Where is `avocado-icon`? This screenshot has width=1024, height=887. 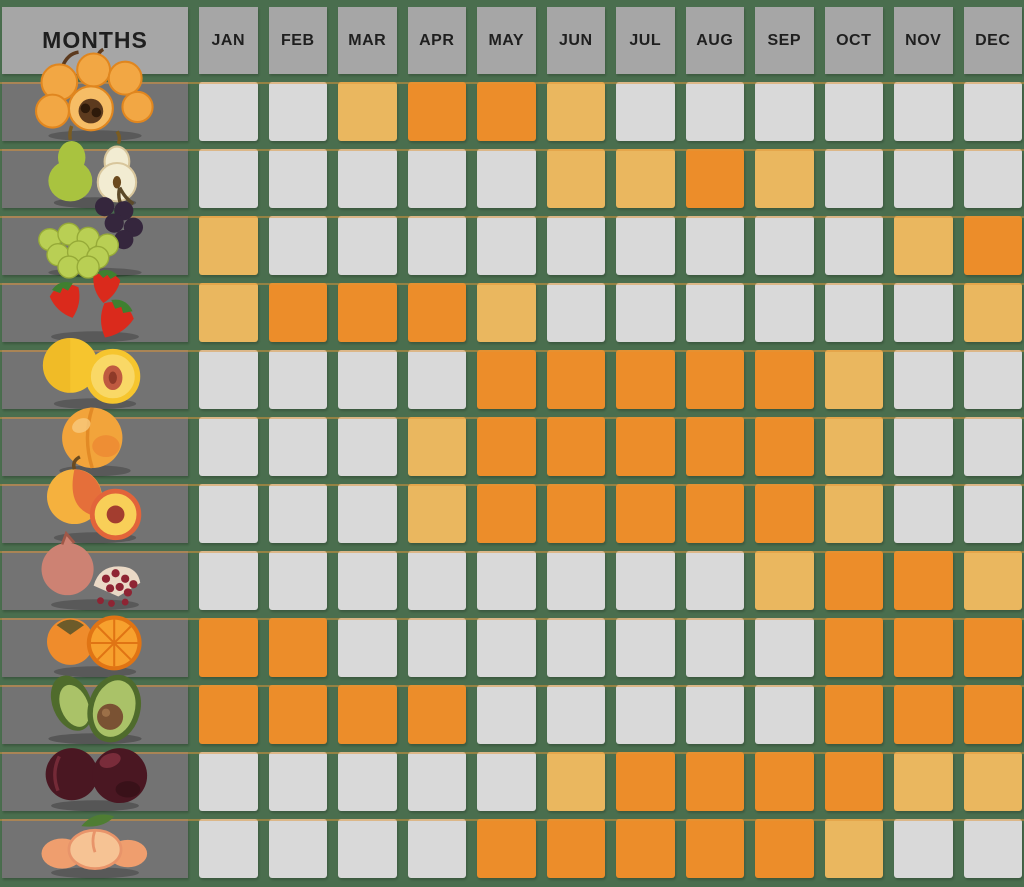
avocado-icon is located at coordinates (95, 709).